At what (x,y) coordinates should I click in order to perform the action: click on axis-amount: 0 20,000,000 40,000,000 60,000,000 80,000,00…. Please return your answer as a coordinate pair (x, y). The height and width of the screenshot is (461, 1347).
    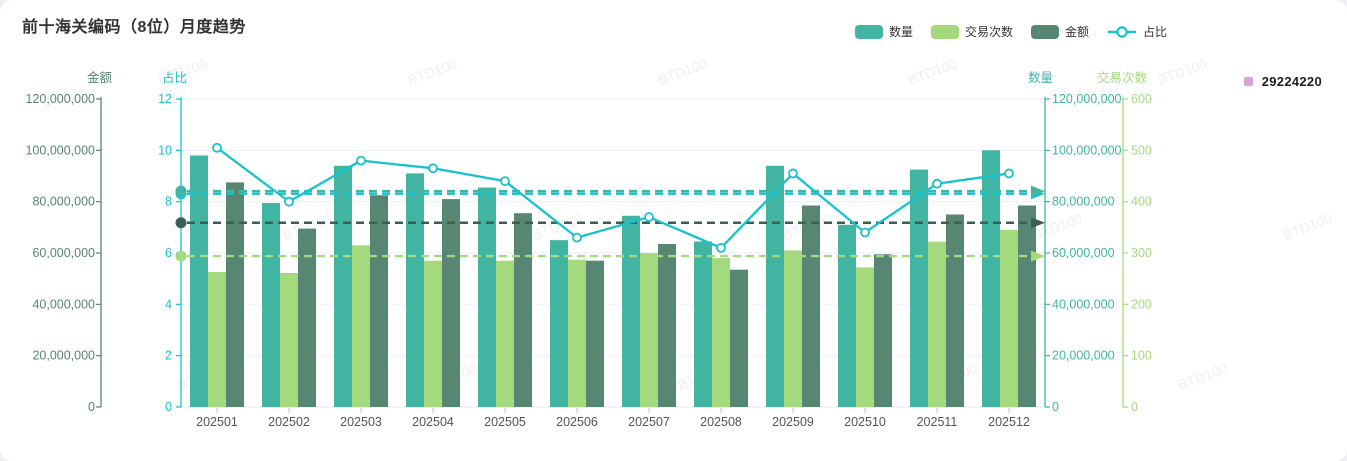
    Looking at the image, I should click on (68, 242).